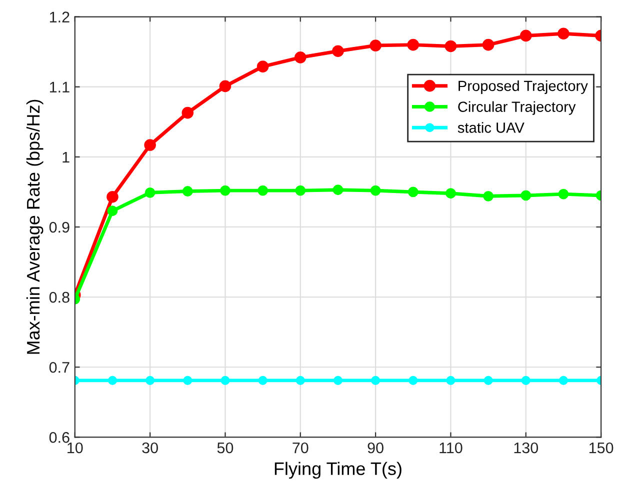  What do you see at coordinates (75, 448) in the screenshot?
I see `x-tick-label: 10` at bounding box center [75, 448].